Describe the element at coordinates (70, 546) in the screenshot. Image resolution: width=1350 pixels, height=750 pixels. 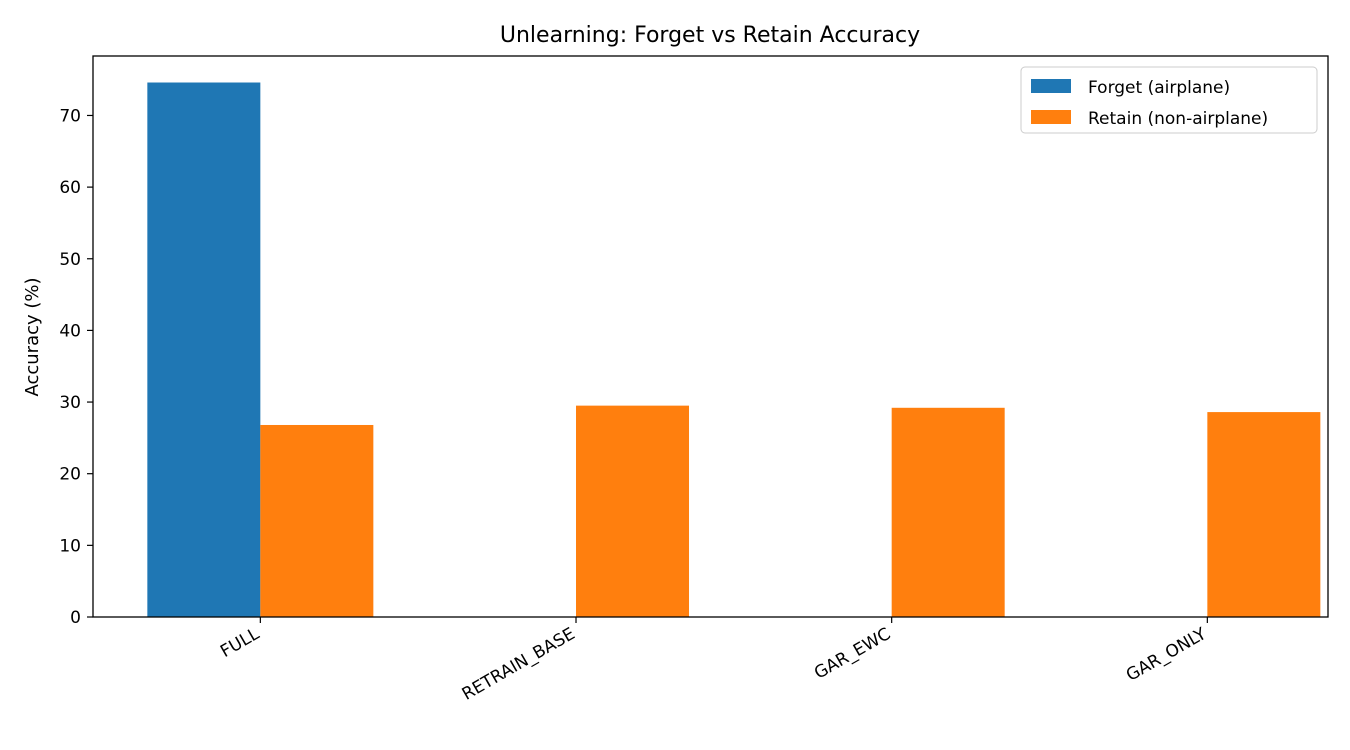
I see `y-tick-label: 10` at that location.